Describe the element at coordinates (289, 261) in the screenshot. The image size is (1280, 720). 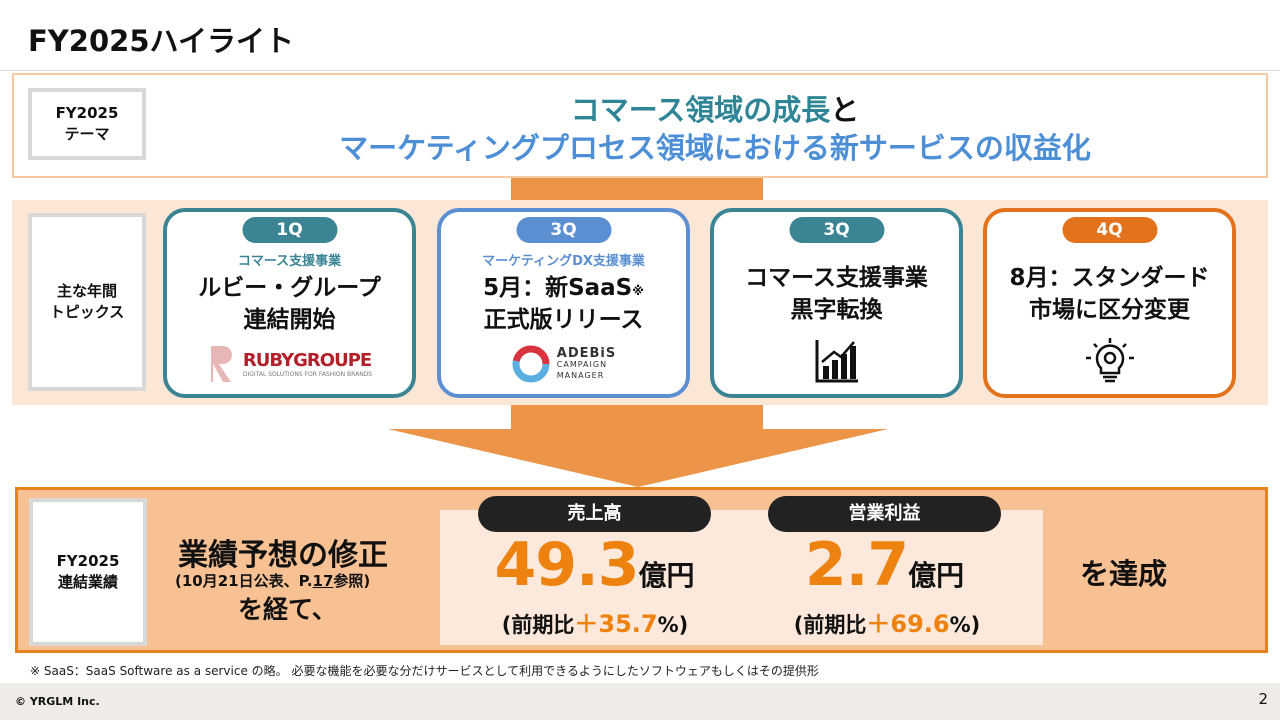
I see `segment-label: コマース支援事業` at that location.